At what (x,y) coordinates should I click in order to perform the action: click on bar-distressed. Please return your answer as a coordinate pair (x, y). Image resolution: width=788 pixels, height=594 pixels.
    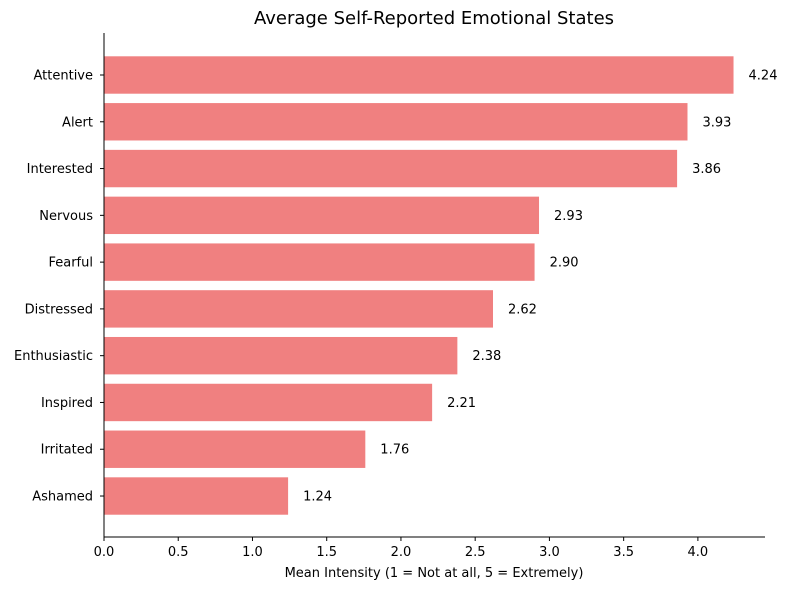
    Looking at the image, I should click on (298, 309).